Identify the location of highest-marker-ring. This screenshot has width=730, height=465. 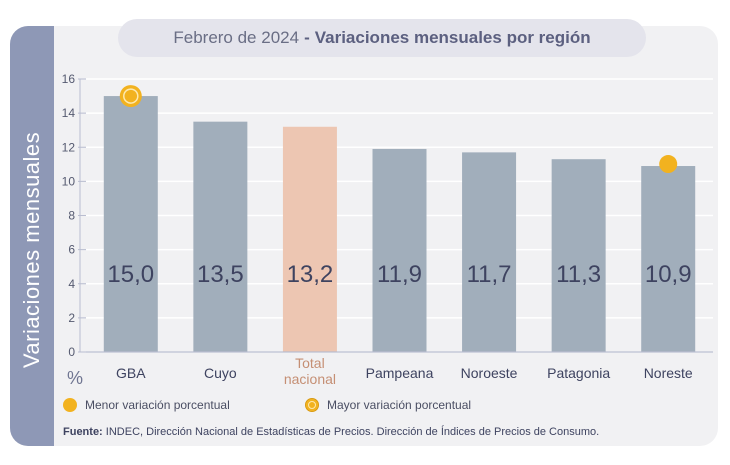
(131, 96).